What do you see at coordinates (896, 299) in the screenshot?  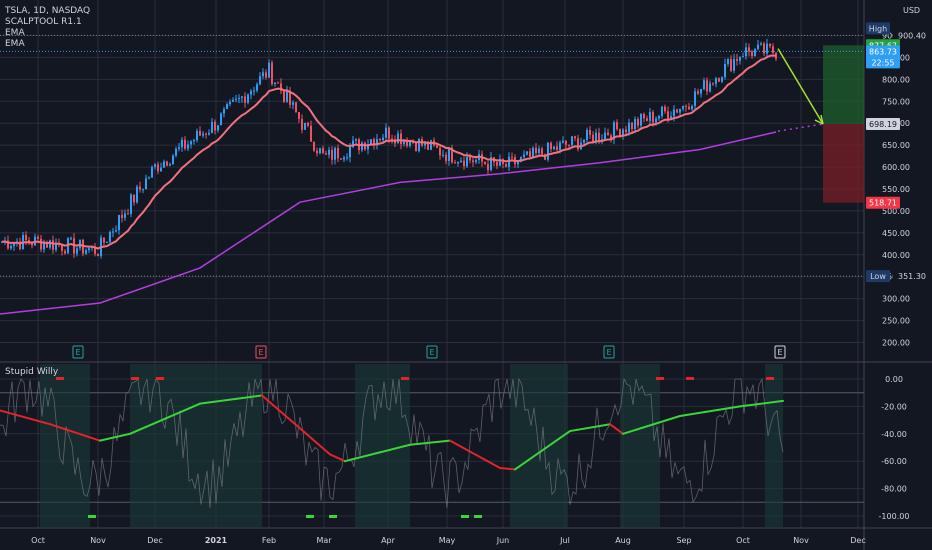 I see `price-axis-label: 300.00` at bounding box center [896, 299].